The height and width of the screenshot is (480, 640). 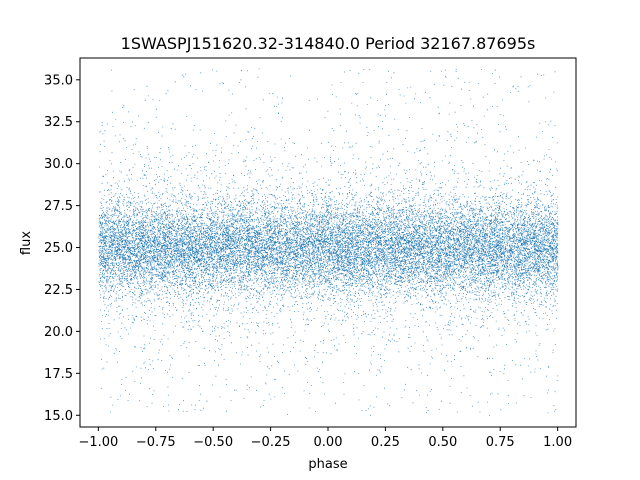 What do you see at coordinates (58, 164) in the screenshot?
I see `y-tick-label: 30.0` at bounding box center [58, 164].